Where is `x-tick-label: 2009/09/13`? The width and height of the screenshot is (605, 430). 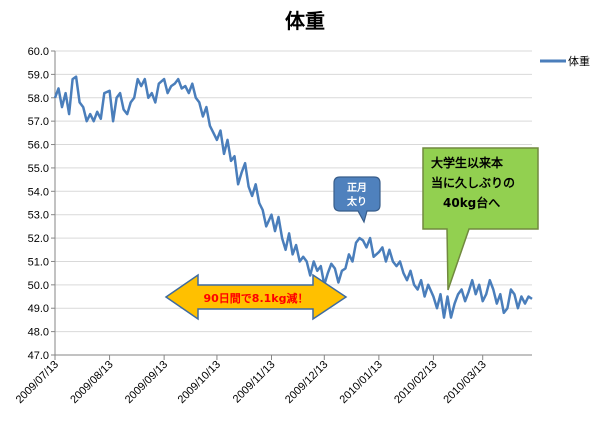
x-tick-label: 2009/09/13 is located at coordinates (146, 382).